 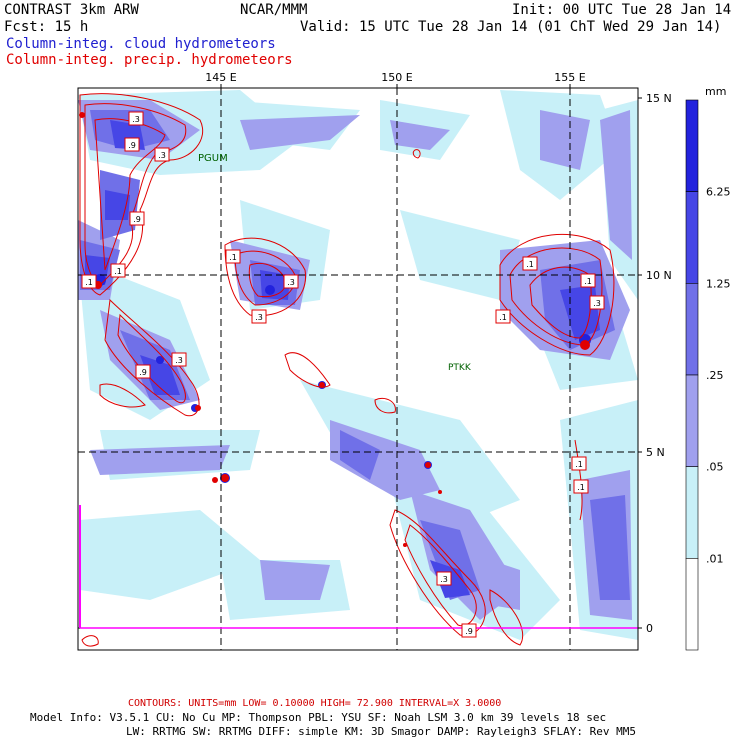 What do you see at coordinates (149, 60) in the screenshot?
I see `field2-title: Column-integ. precip. hydrometeors` at bounding box center [149, 60].